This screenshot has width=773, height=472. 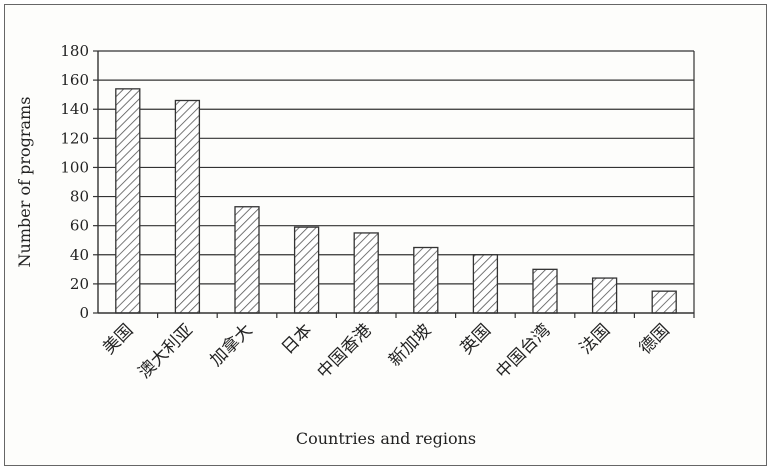 I want to click on x-category-label: 加拿大, so click(x=231, y=345).